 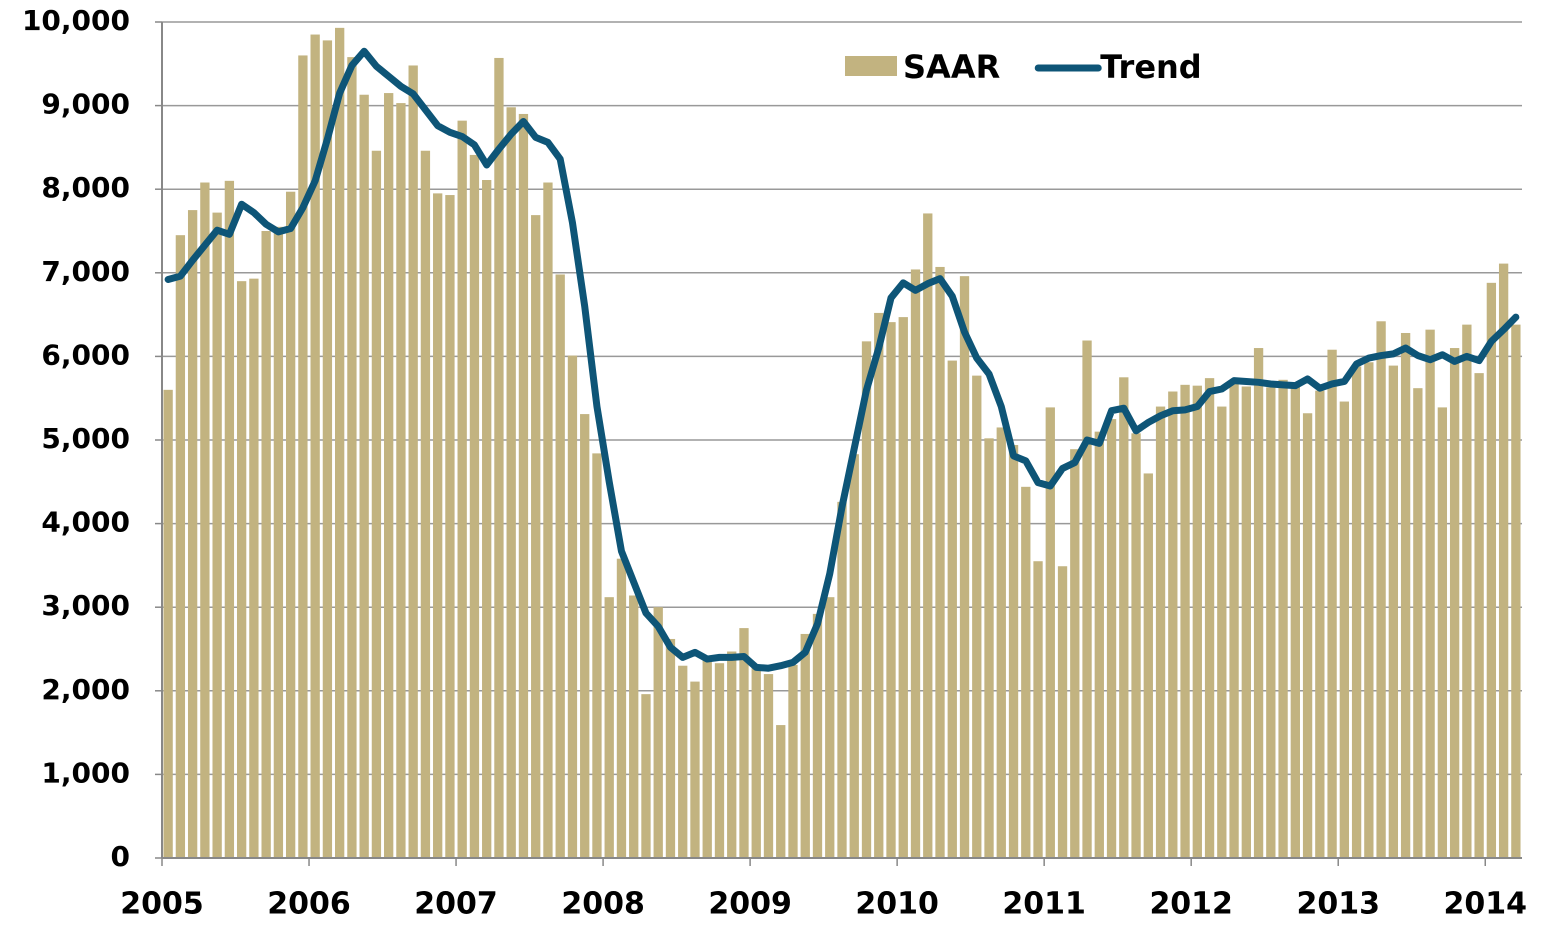 What do you see at coordinates (1338, 904) in the screenshot?
I see `x-tick-label: 2013` at bounding box center [1338, 904].